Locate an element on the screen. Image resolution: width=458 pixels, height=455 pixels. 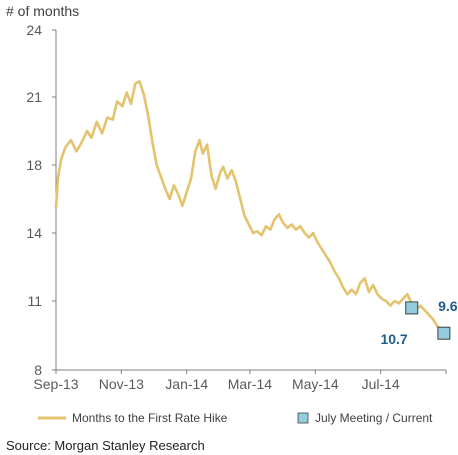
y-tick-label: 11 is located at coordinates (34, 301).